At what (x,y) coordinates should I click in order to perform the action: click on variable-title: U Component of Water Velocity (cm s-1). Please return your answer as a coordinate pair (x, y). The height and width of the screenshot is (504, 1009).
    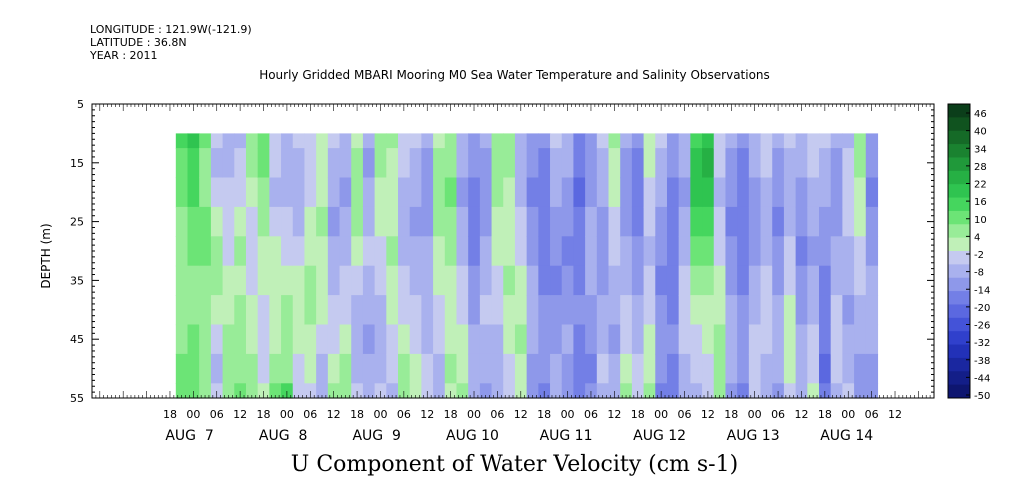
    Looking at the image, I should click on (514, 464).